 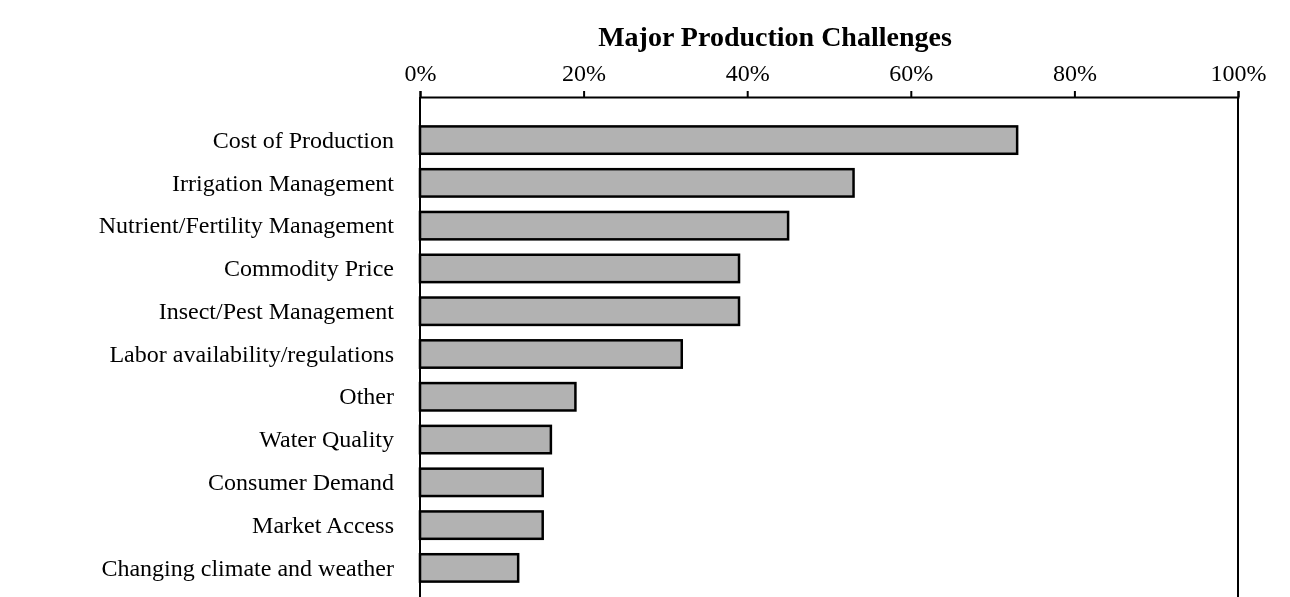 I want to click on y-tick-label: Irrigation Management, so click(x=283, y=182).